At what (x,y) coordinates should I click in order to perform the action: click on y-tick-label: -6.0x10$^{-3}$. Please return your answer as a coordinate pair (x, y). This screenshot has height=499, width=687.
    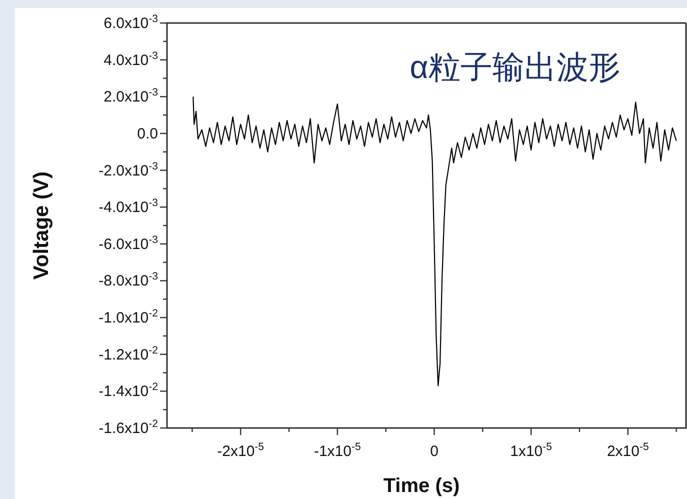
    Looking at the image, I should click on (128, 243).